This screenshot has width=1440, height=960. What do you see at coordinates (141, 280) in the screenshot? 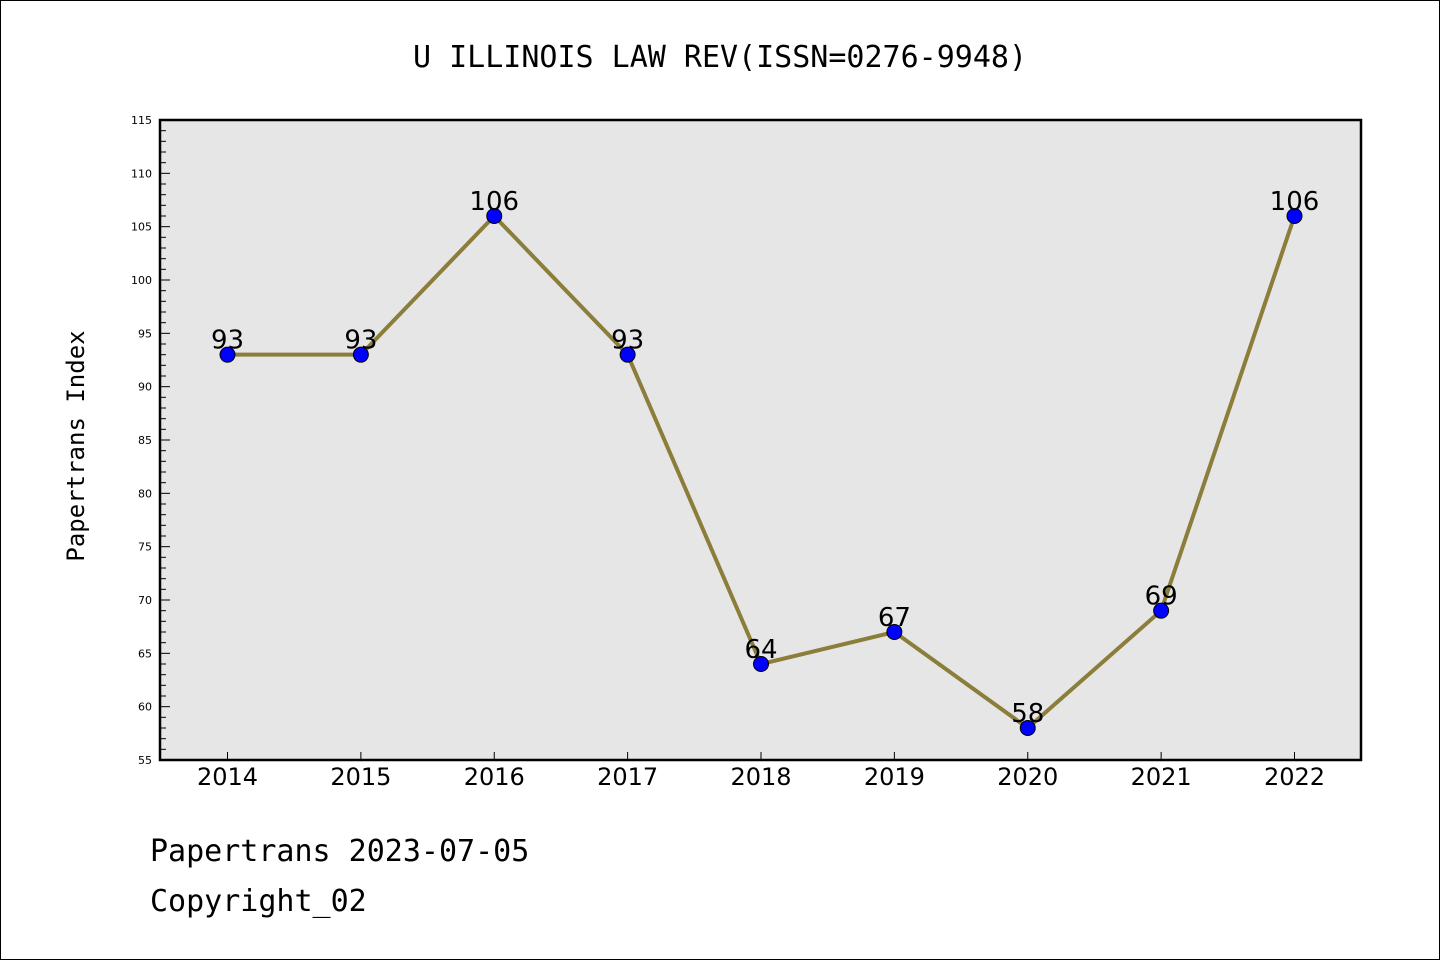
I see `y-tick-label: 100` at bounding box center [141, 280].